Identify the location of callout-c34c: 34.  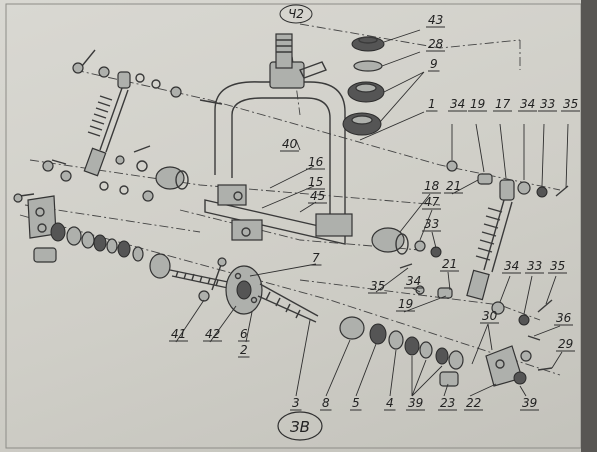
(413, 281).